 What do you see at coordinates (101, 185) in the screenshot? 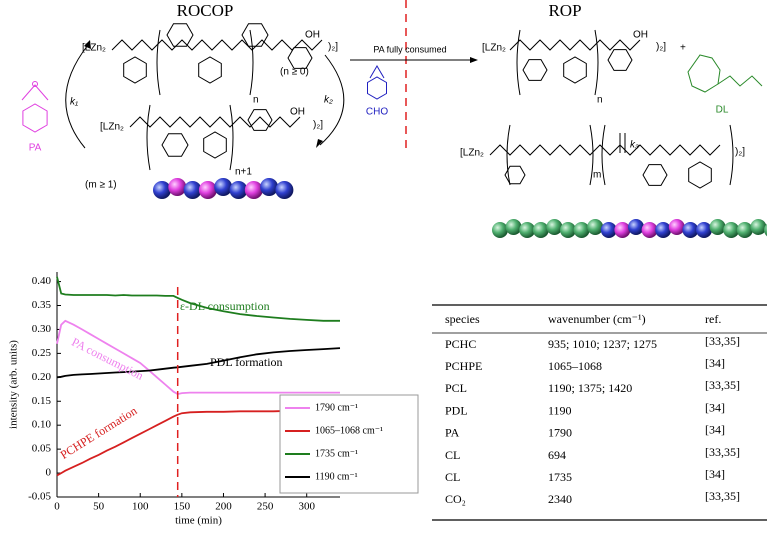
I see `condition: (m ≥ 1)` at bounding box center [101, 185].